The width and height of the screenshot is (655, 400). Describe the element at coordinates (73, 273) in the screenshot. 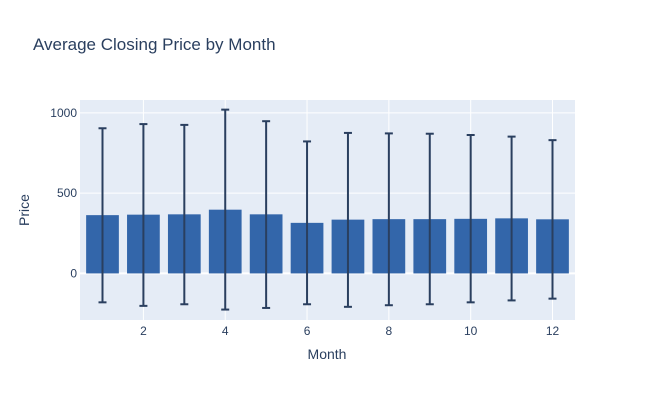

I see `y-tick-0: 0` at that location.